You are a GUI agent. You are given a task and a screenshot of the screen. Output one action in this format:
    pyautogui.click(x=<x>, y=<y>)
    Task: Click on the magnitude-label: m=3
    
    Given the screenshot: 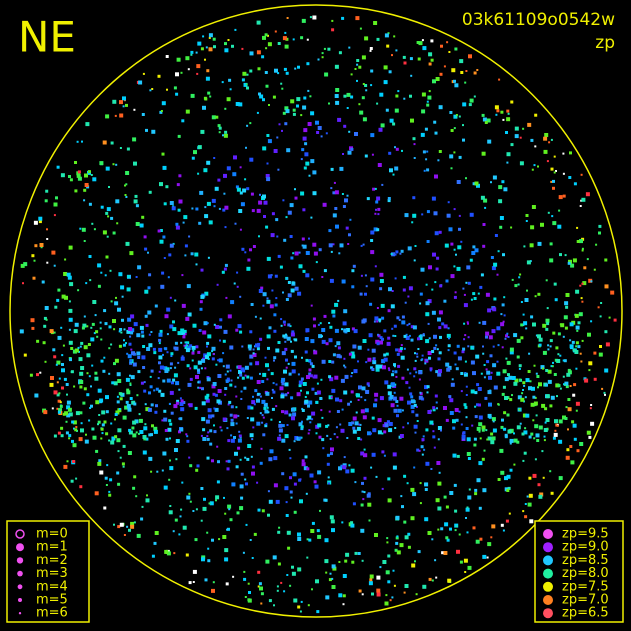 What is the action you would take?
    pyautogui.click(x=52, y=573)
    